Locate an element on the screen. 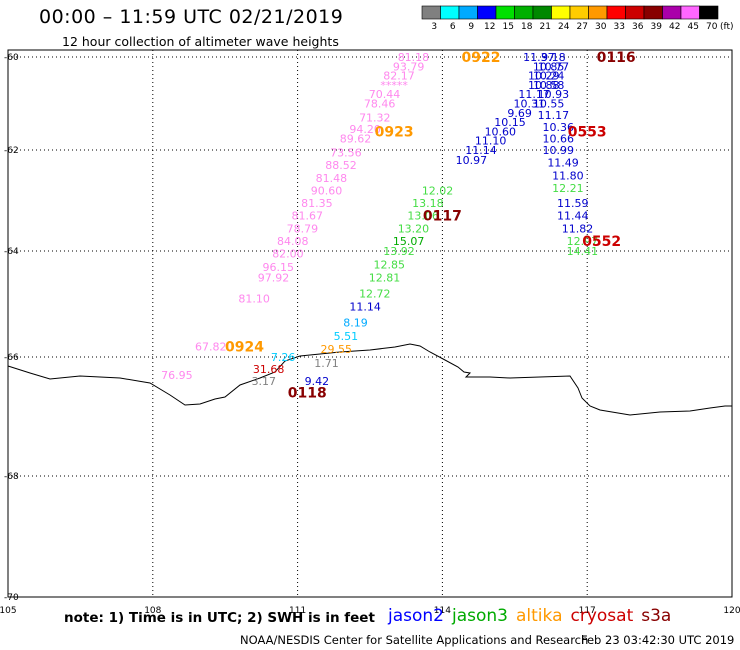  swh-label-altika: 82.00 is located at coordinates (288, 254).